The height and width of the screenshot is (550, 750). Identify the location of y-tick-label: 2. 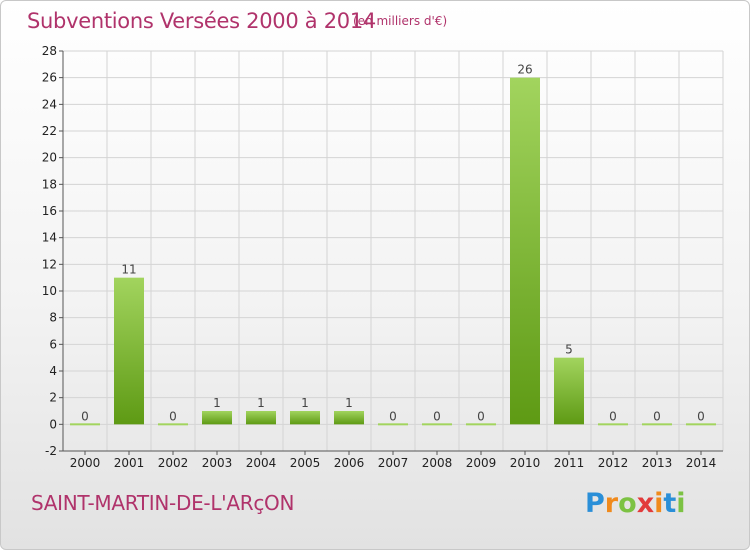
(53, 398).